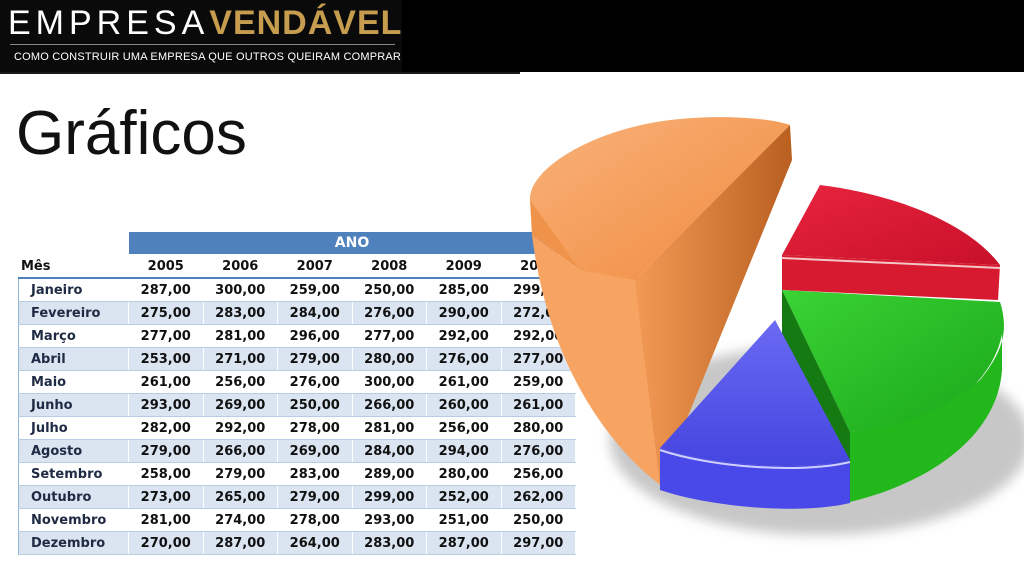  I want to click on brand-name-bold: VENDÁVEL, so click(306, 23).